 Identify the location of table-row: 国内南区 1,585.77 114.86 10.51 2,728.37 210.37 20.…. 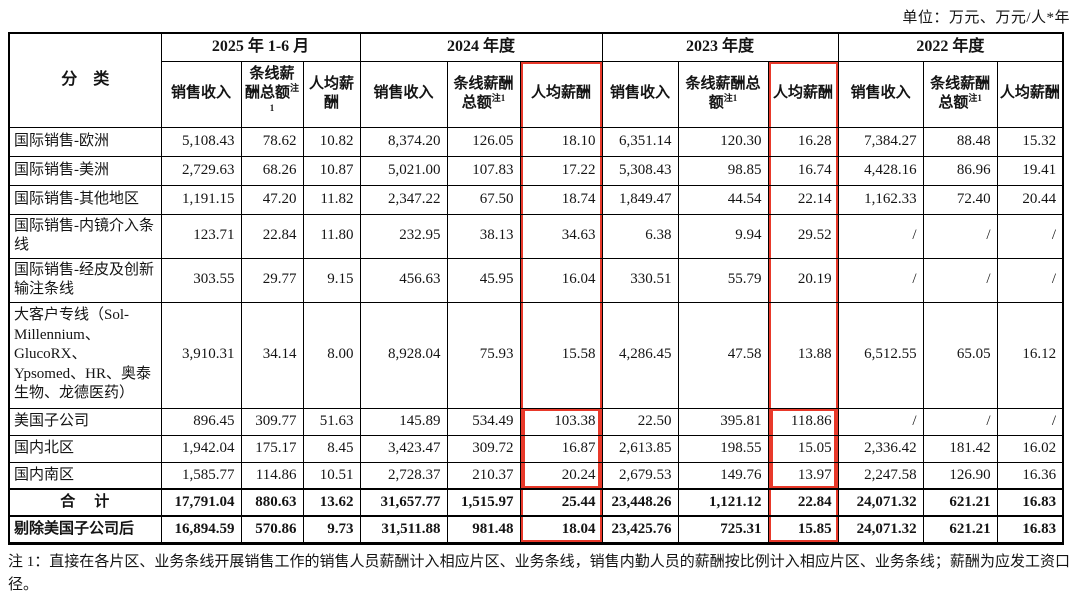
(536, 475).